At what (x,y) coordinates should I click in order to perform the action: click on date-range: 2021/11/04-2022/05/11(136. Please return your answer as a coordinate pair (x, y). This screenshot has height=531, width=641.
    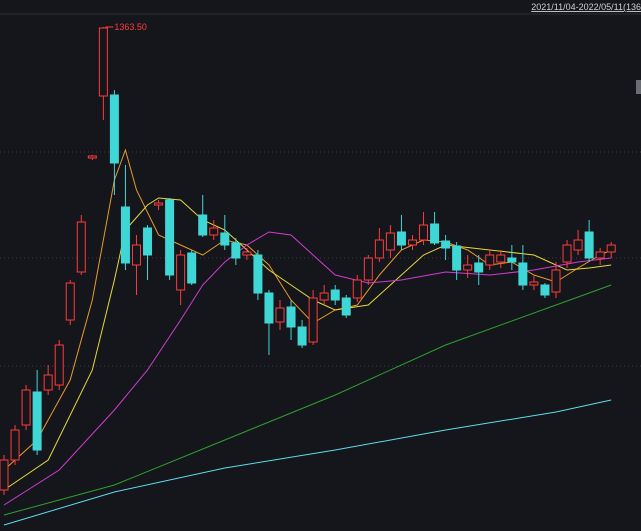
    Looking at the image, I should click on (586, 7).